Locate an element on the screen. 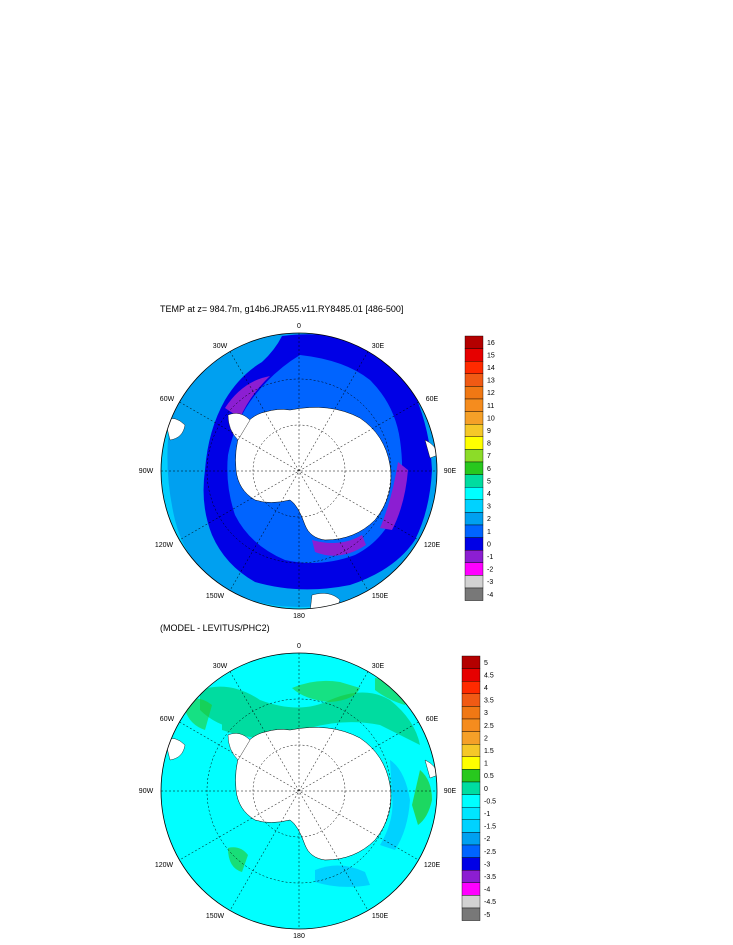 This screenshot has width=733, height=945. panel2-lon-30w: 30W is located at coordinates (220, 666).